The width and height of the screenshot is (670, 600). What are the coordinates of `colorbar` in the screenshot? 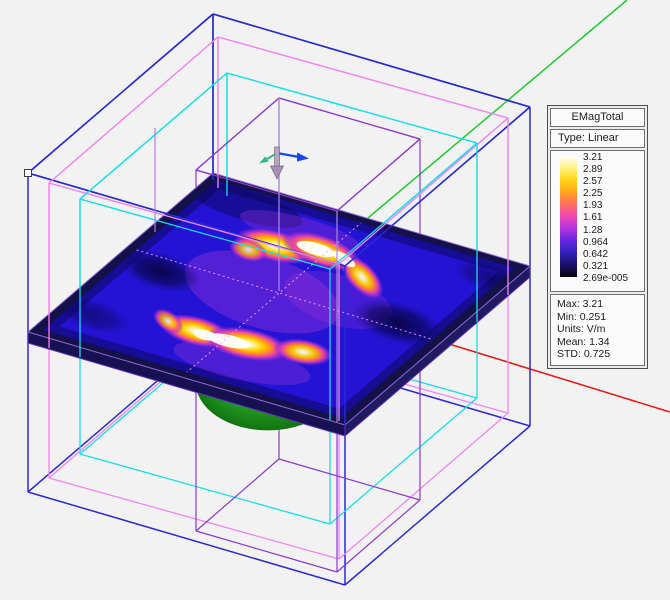 It's located at (568, 216).